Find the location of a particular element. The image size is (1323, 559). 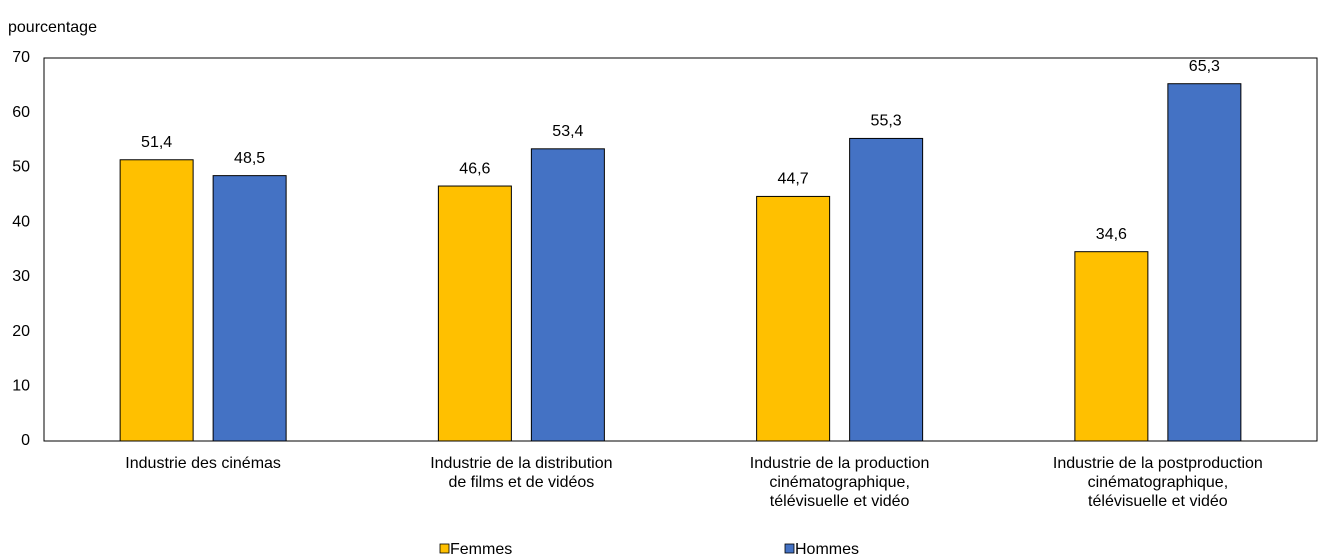

y-tick-label: 50 is located at coordinates (21, 167).